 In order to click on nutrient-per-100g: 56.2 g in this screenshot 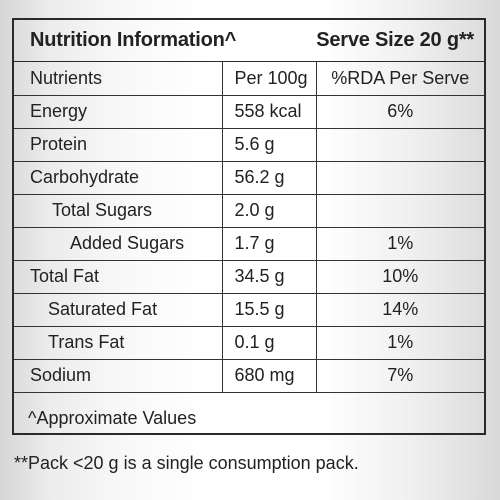, I will do `click(268, 177)`.